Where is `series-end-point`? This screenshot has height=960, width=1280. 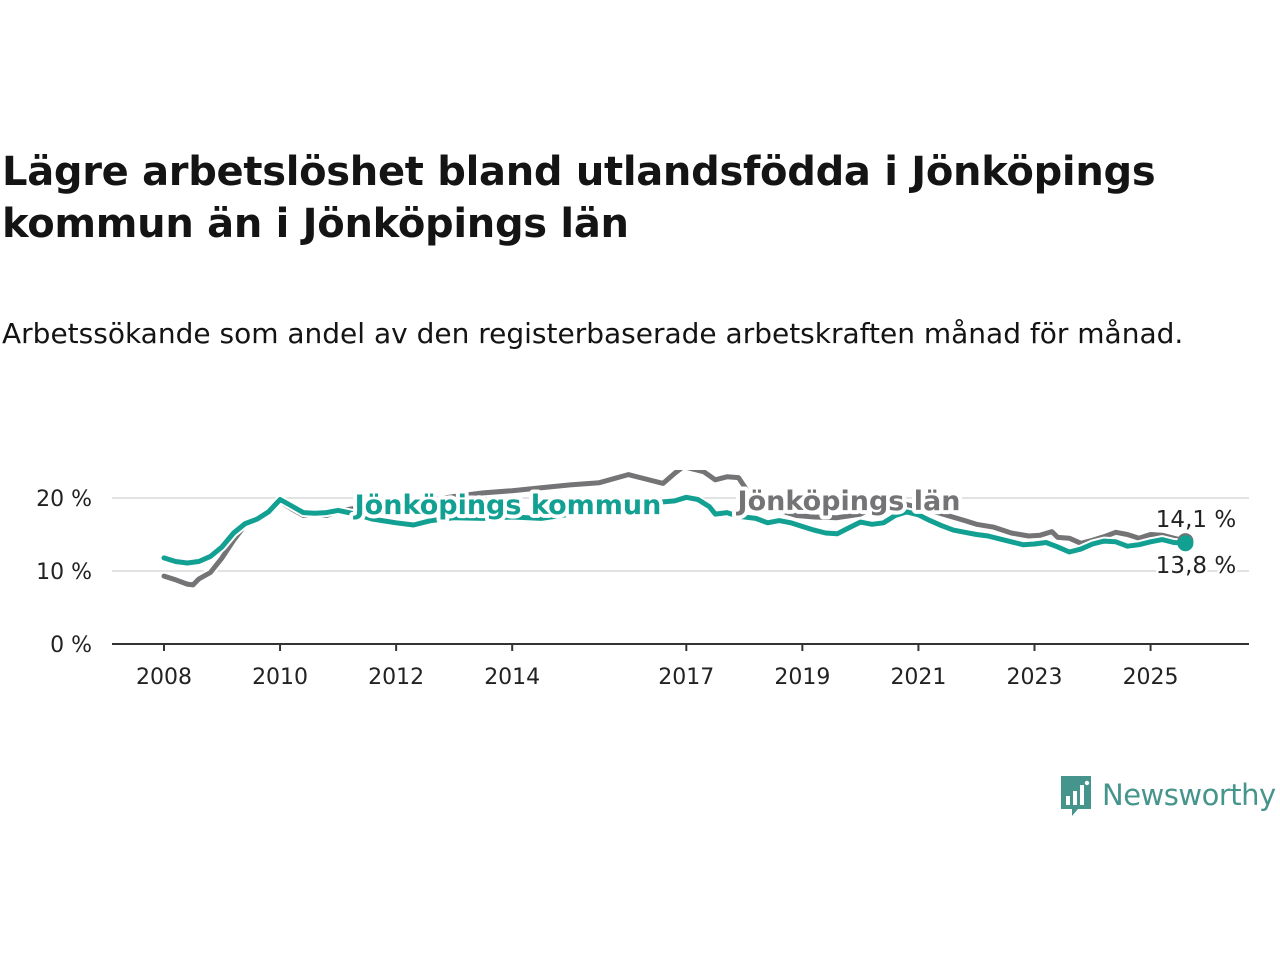
series-end-point is located at coordinates (1185, 543).